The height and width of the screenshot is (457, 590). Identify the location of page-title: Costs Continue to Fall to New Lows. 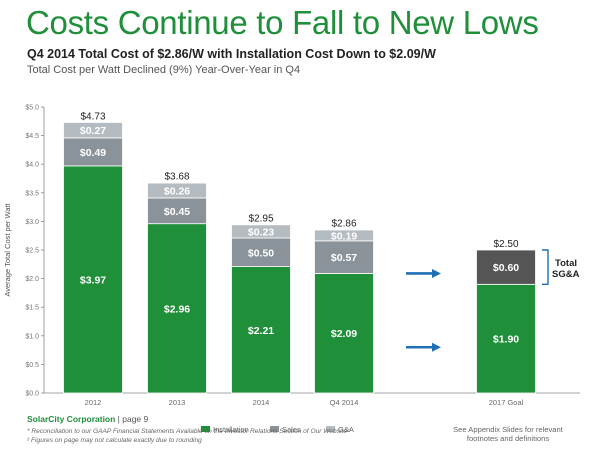
(282, 22).